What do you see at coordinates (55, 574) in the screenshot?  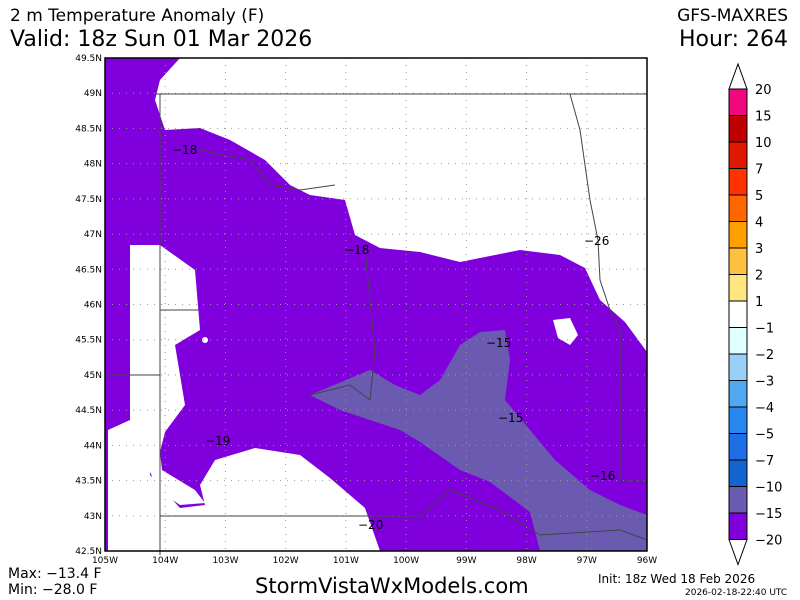 I see `max-value: Max: −13.4 F` at bounding box center [55, 574].